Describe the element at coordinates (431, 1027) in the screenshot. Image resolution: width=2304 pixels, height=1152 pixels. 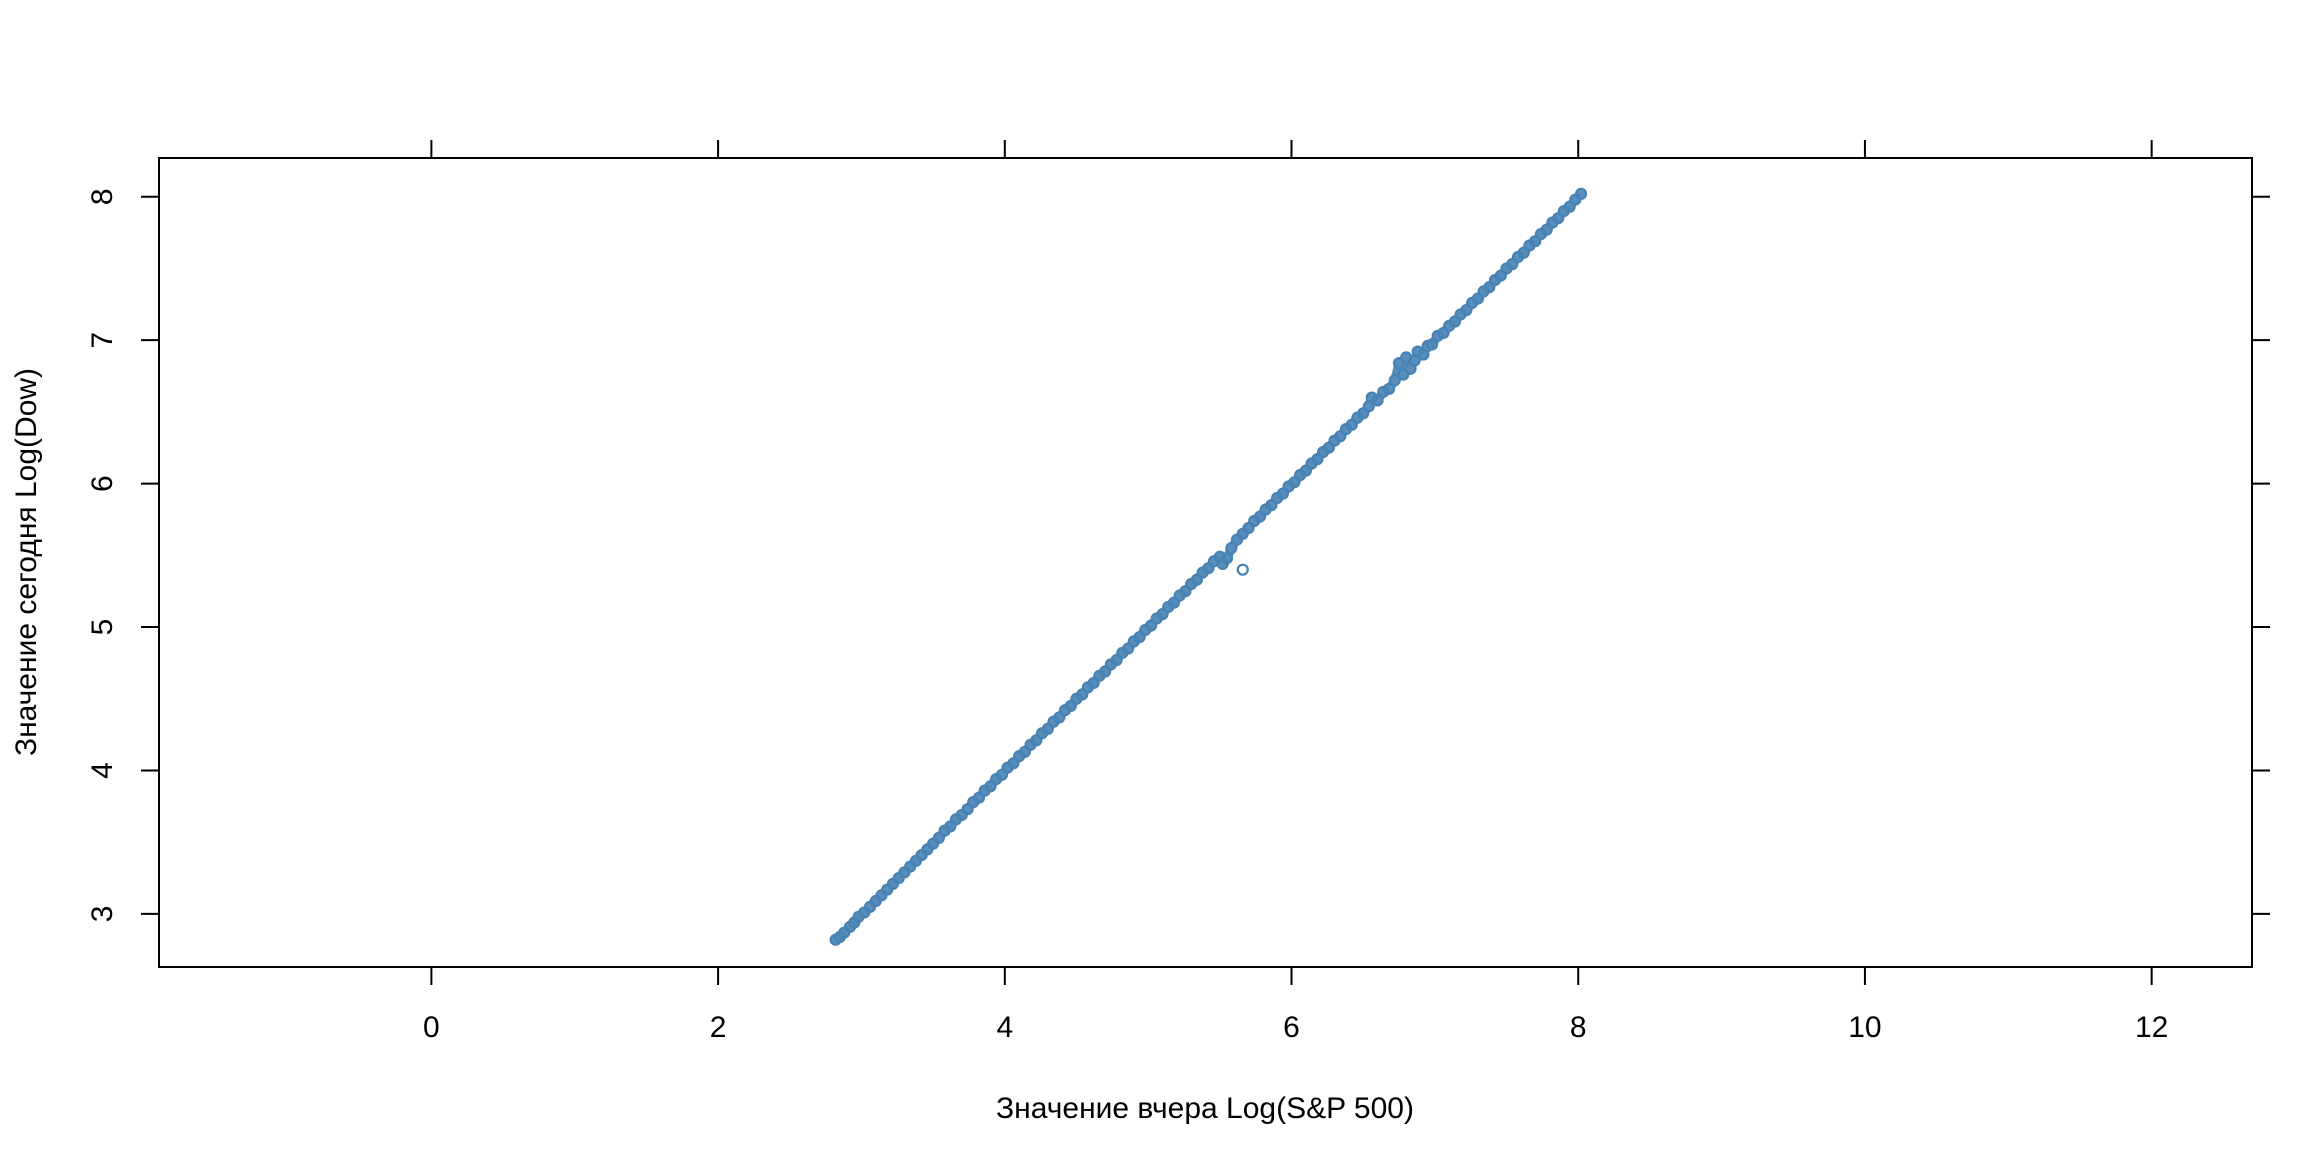
I see `x-tick-label: 0` at that location.